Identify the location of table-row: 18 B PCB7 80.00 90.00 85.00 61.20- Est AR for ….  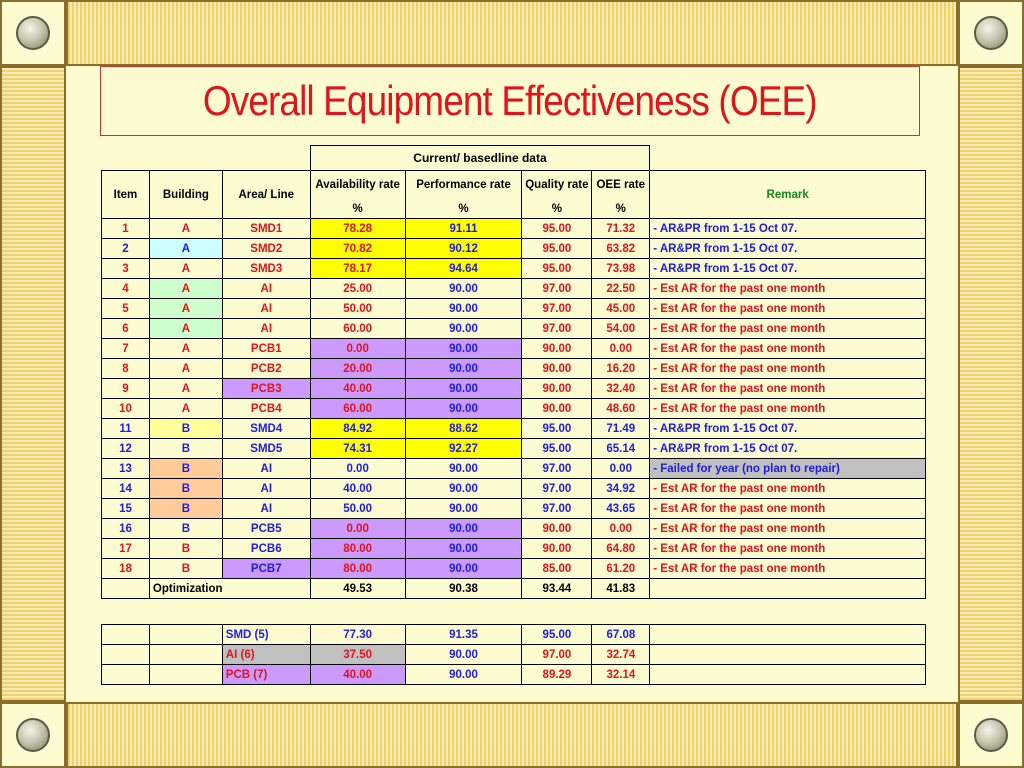
(513, 568).